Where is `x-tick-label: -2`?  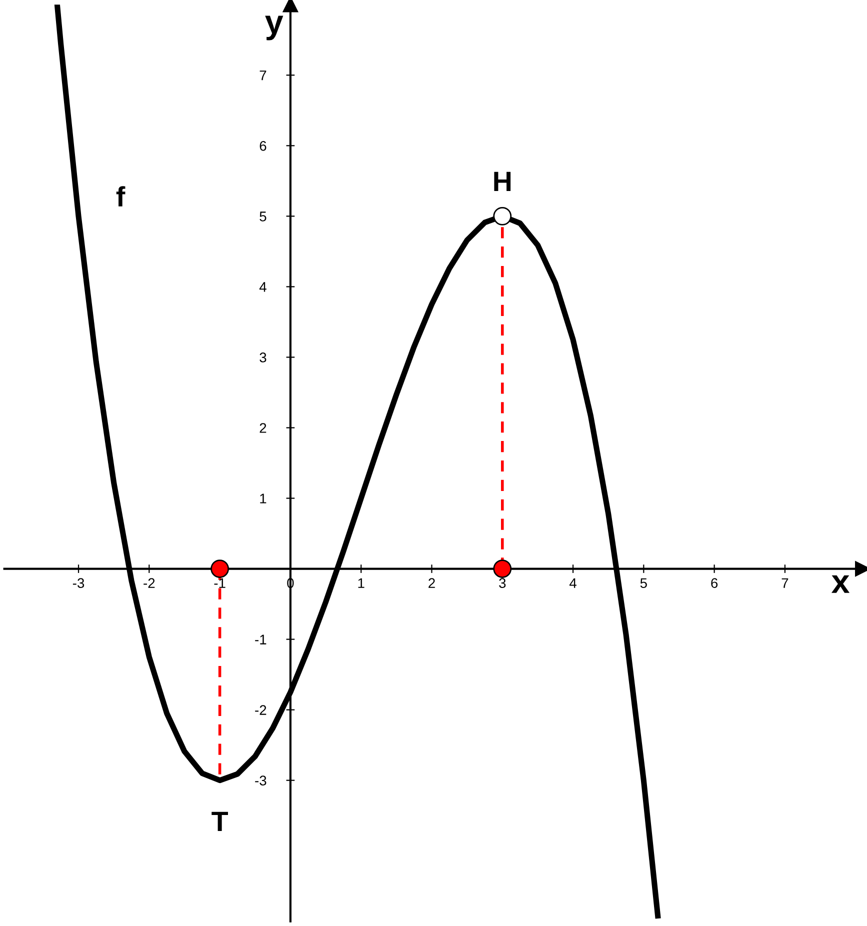 x-tick-label: -2 is located at coordinates (149, 583).